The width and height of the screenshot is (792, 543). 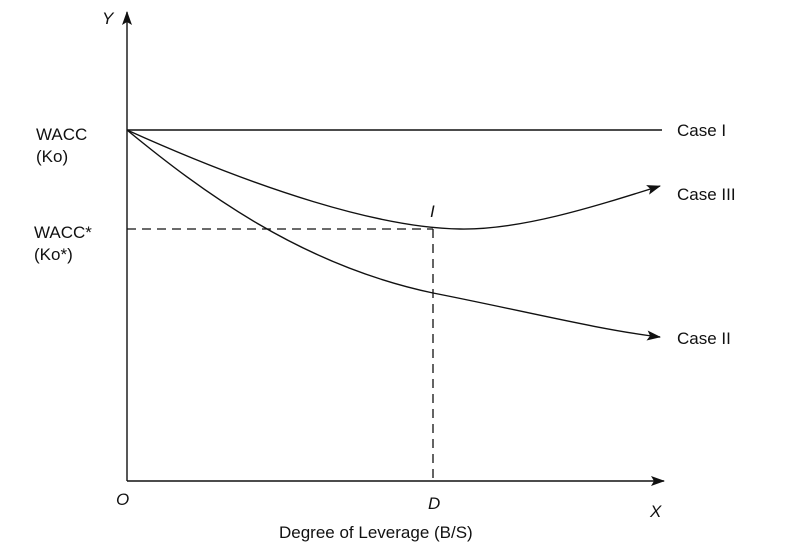 I want to click on wacc-label-line1: WACC, so click(x=62, y=134).